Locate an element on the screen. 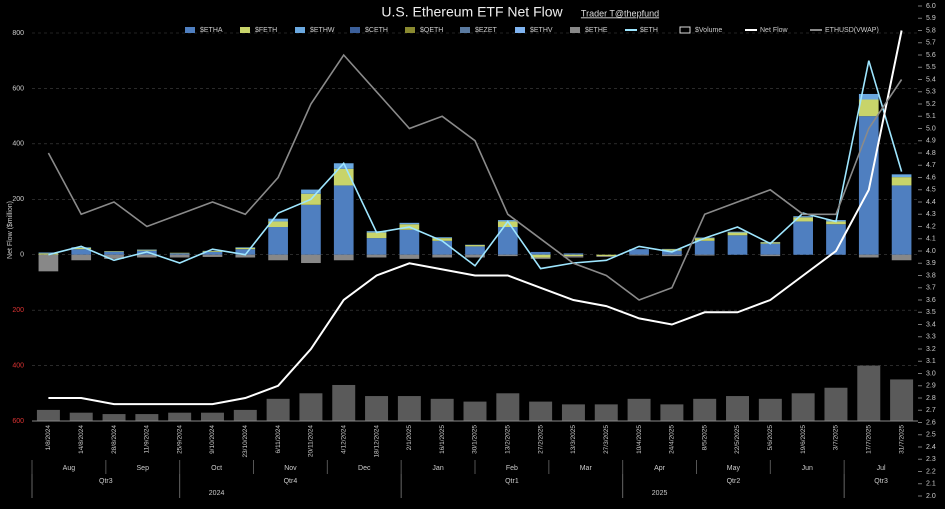 This screenshot has width=945, height=509. legend-label: $Volume is located at coordinates (708, 30).